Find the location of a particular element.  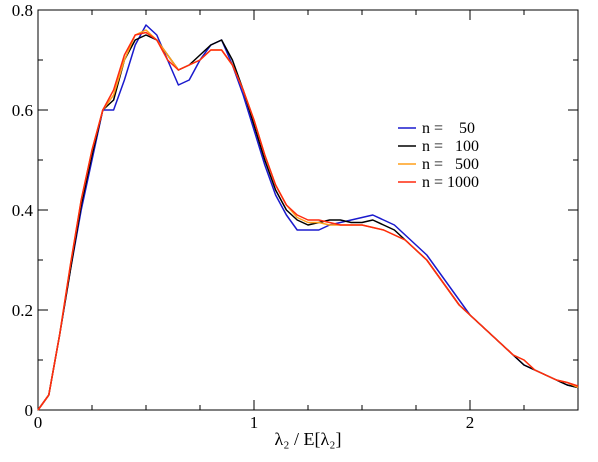

y-tick-label: 0 is located at coordinates (29, 410).